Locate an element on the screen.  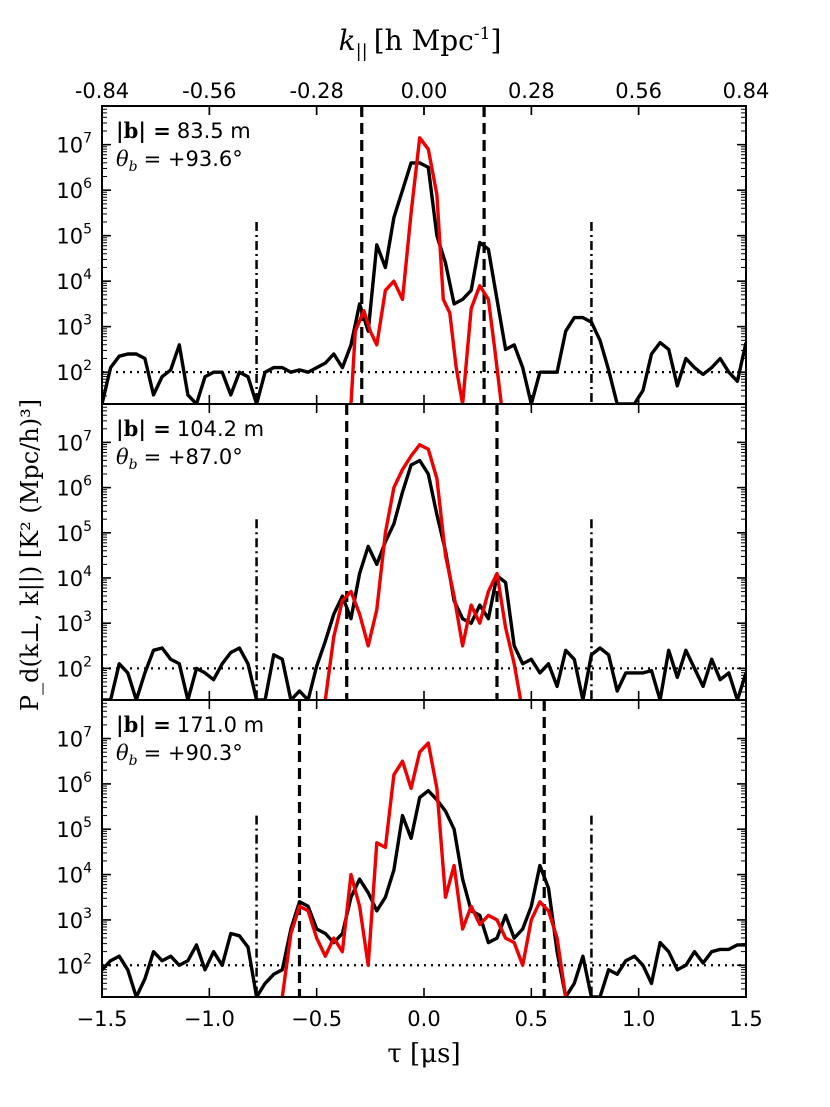
angle-label: θb = +87.0° is located at coordinates (179, 459).